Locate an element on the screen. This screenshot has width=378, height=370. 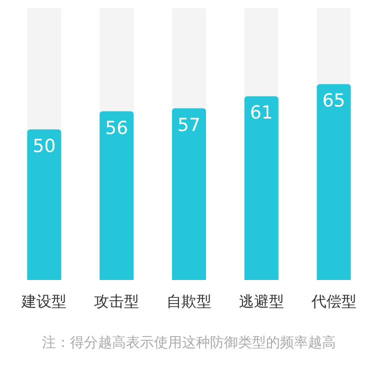
x-tick-label: 攻击型 is located at coordinates (117, 301).